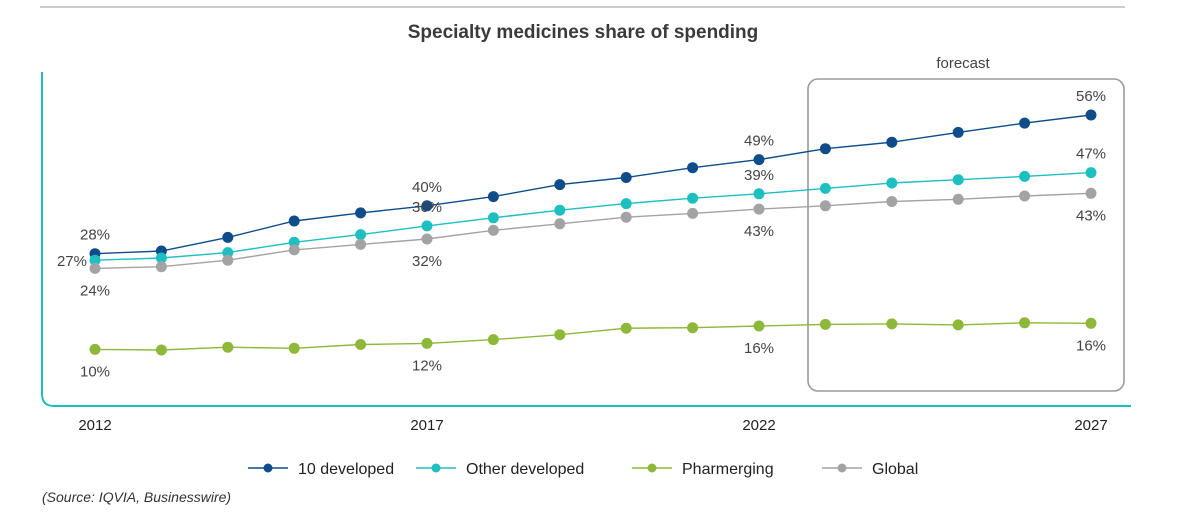 The image size is (1200, 518). I want to click on chart-title: Specialty medicines share of spending, so click(583, 32).